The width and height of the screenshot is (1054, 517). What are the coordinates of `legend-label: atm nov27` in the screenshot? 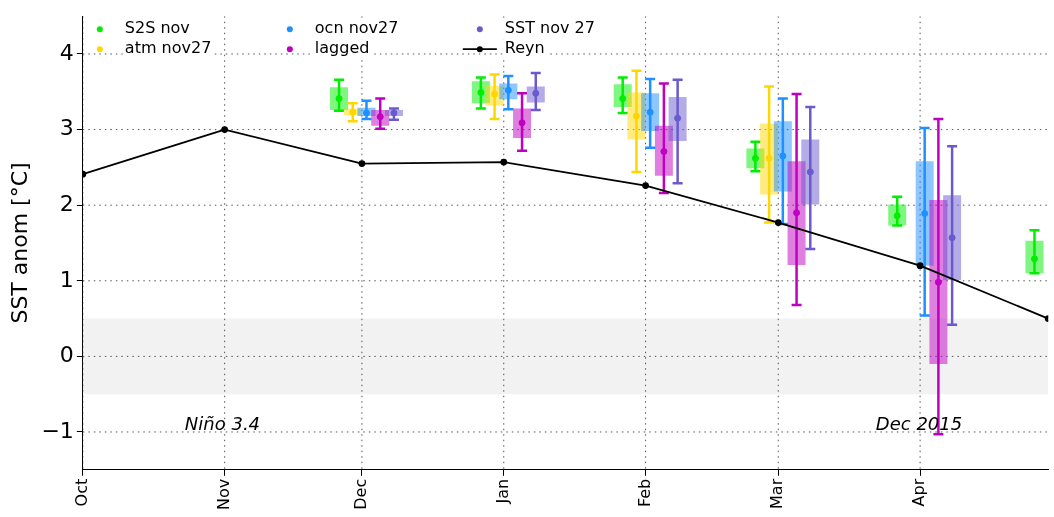 It's located at (168, 48).